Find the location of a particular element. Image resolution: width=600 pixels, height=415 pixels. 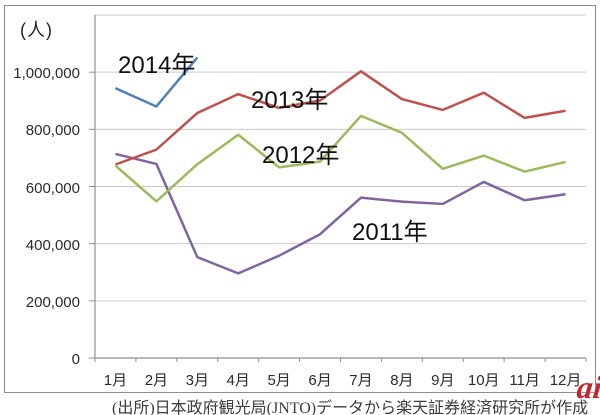

x-axis-label: 9月 is located at coordinates (443, 380).